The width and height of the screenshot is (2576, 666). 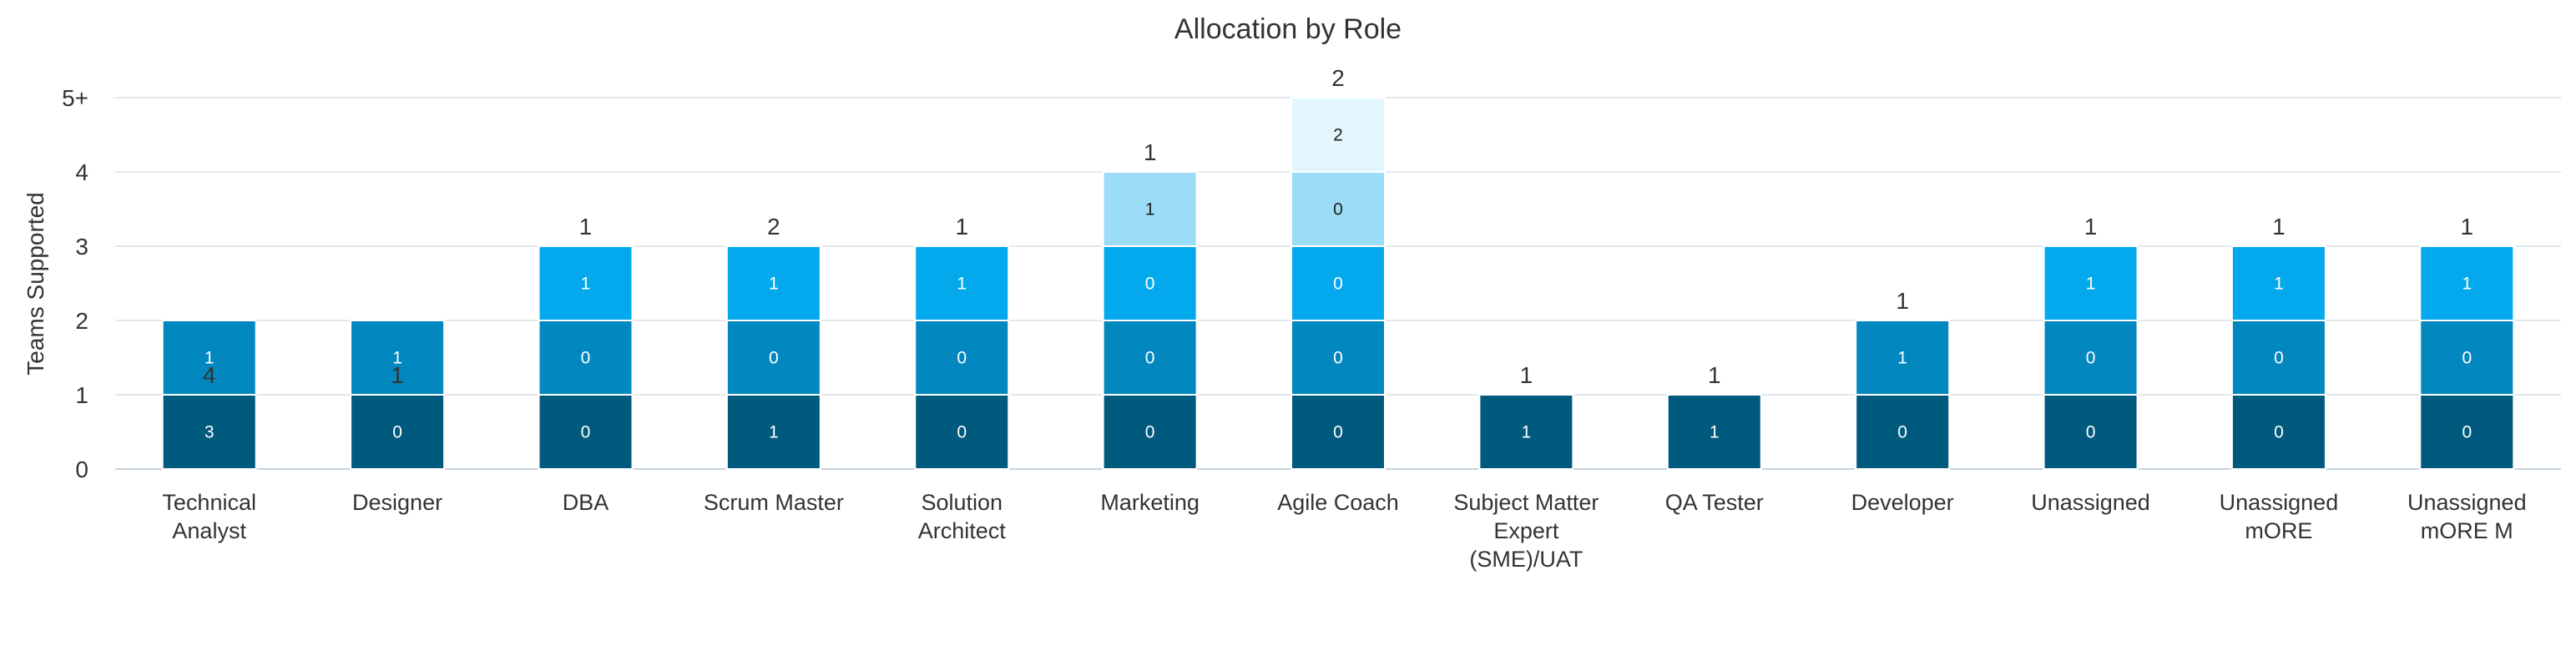 I want to click on category-label-line: (SME)/UAT, so click(x=1526, y=559).